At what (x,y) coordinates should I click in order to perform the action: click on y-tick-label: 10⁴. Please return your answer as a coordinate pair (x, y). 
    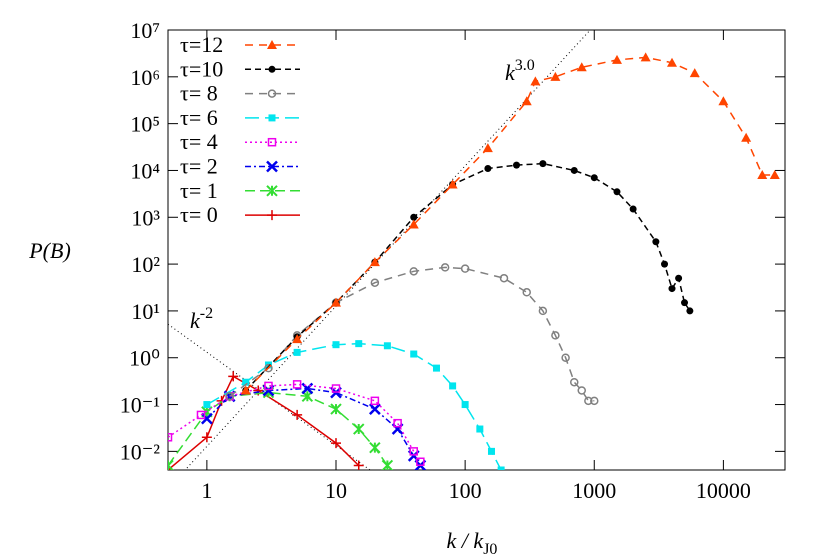
    Looking at the image, I should click on (145, 170).